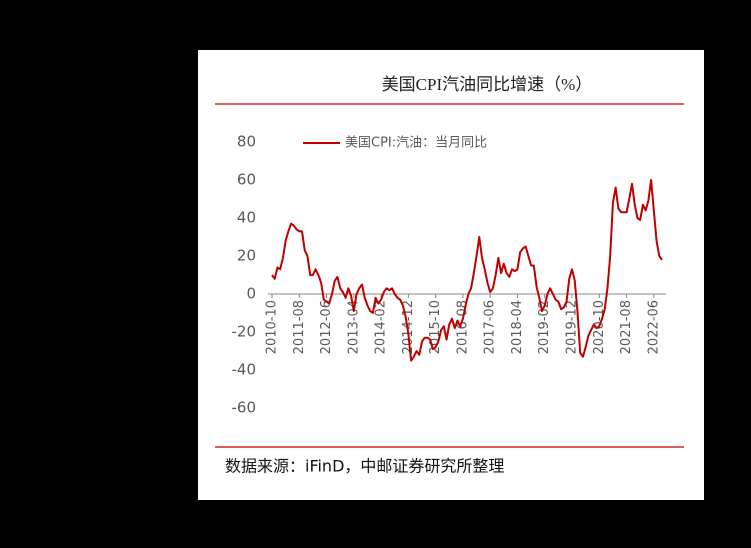  I want to click on x-tick-label: 2021-08, so click(626, 327).